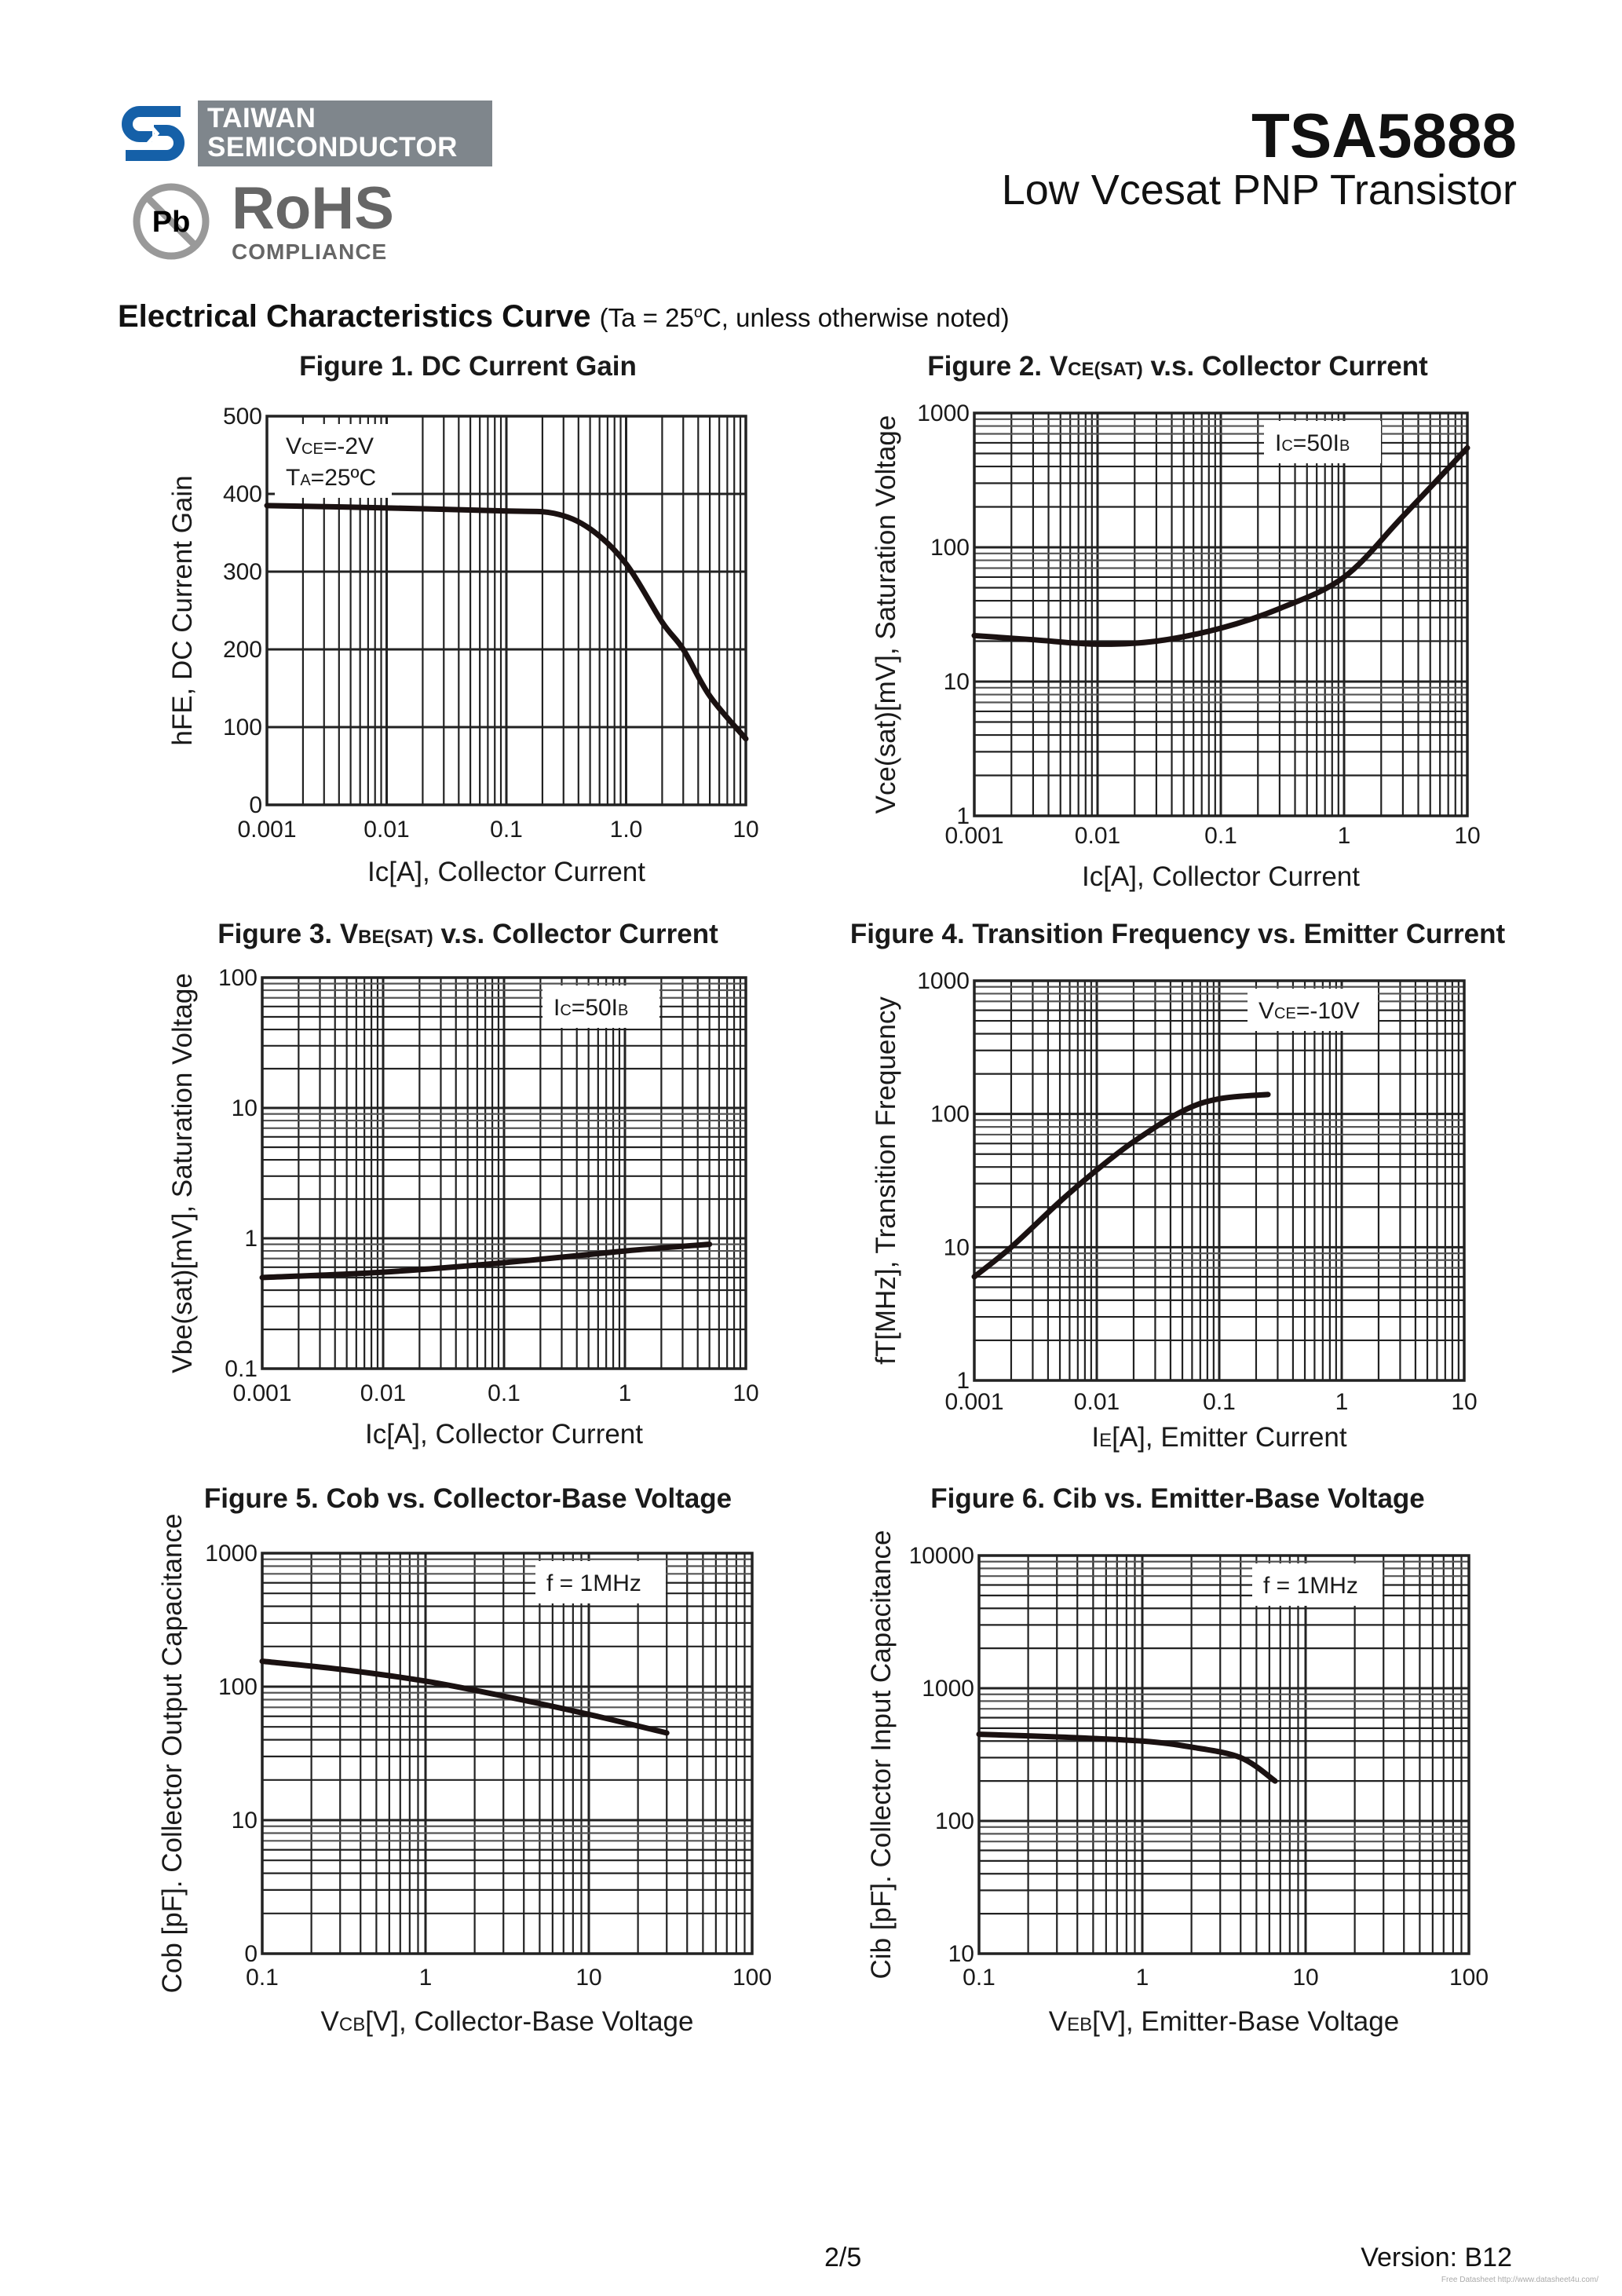 The image size is (1622, 2296). Describe the element at coordinates (182, 610) in the screenshot. I see `label-text: hFE, DC Current Gain` at that location.